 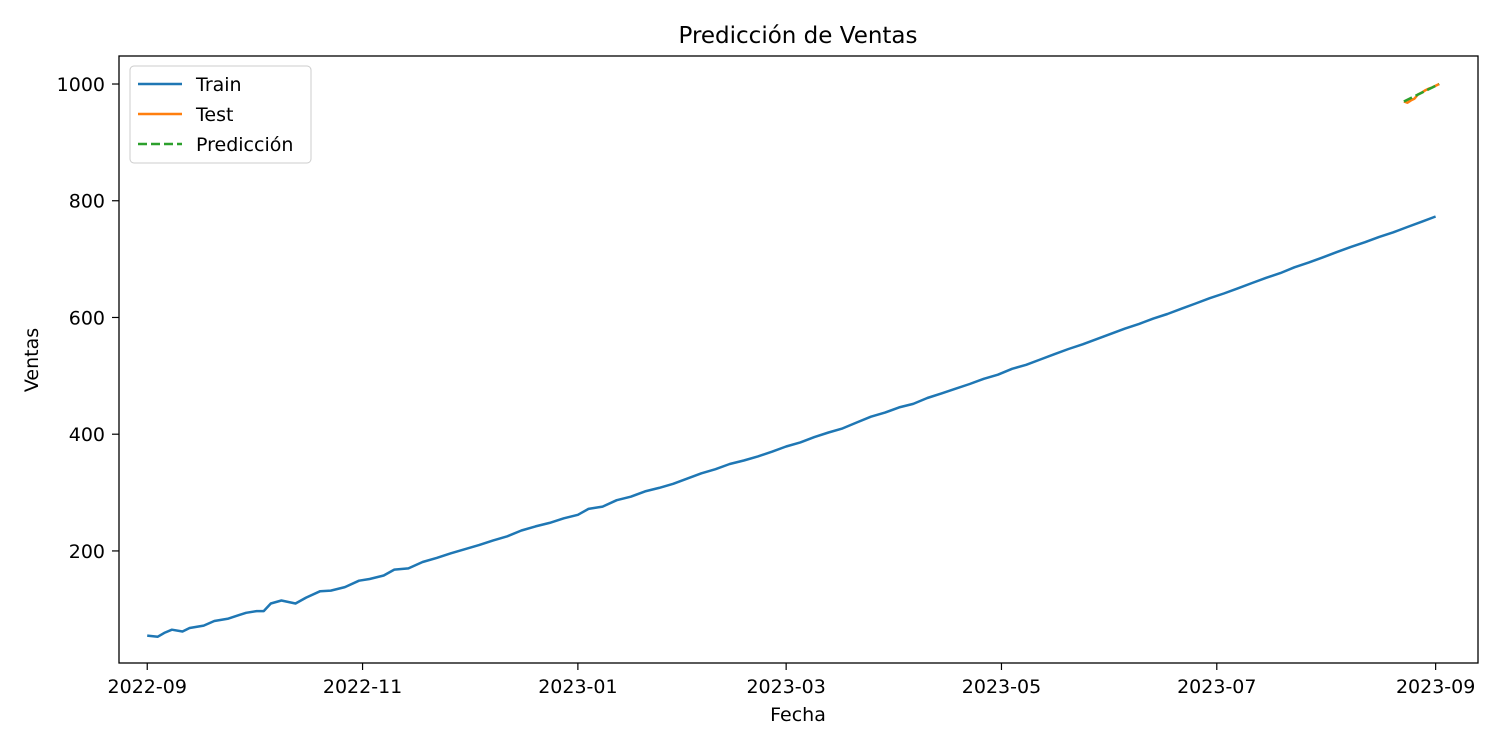 What do you see at coordinates (577, 687) in the screenshot?
I see `x-tick-label: 2023-01` at bounding box center [577, 687].